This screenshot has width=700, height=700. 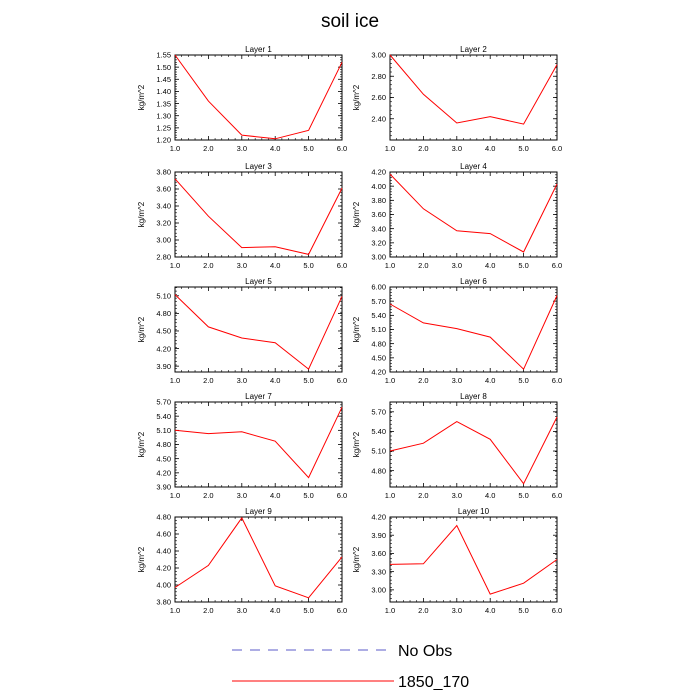 I want to click on y-tick-label: 1.25, so click(x=163, y=128).